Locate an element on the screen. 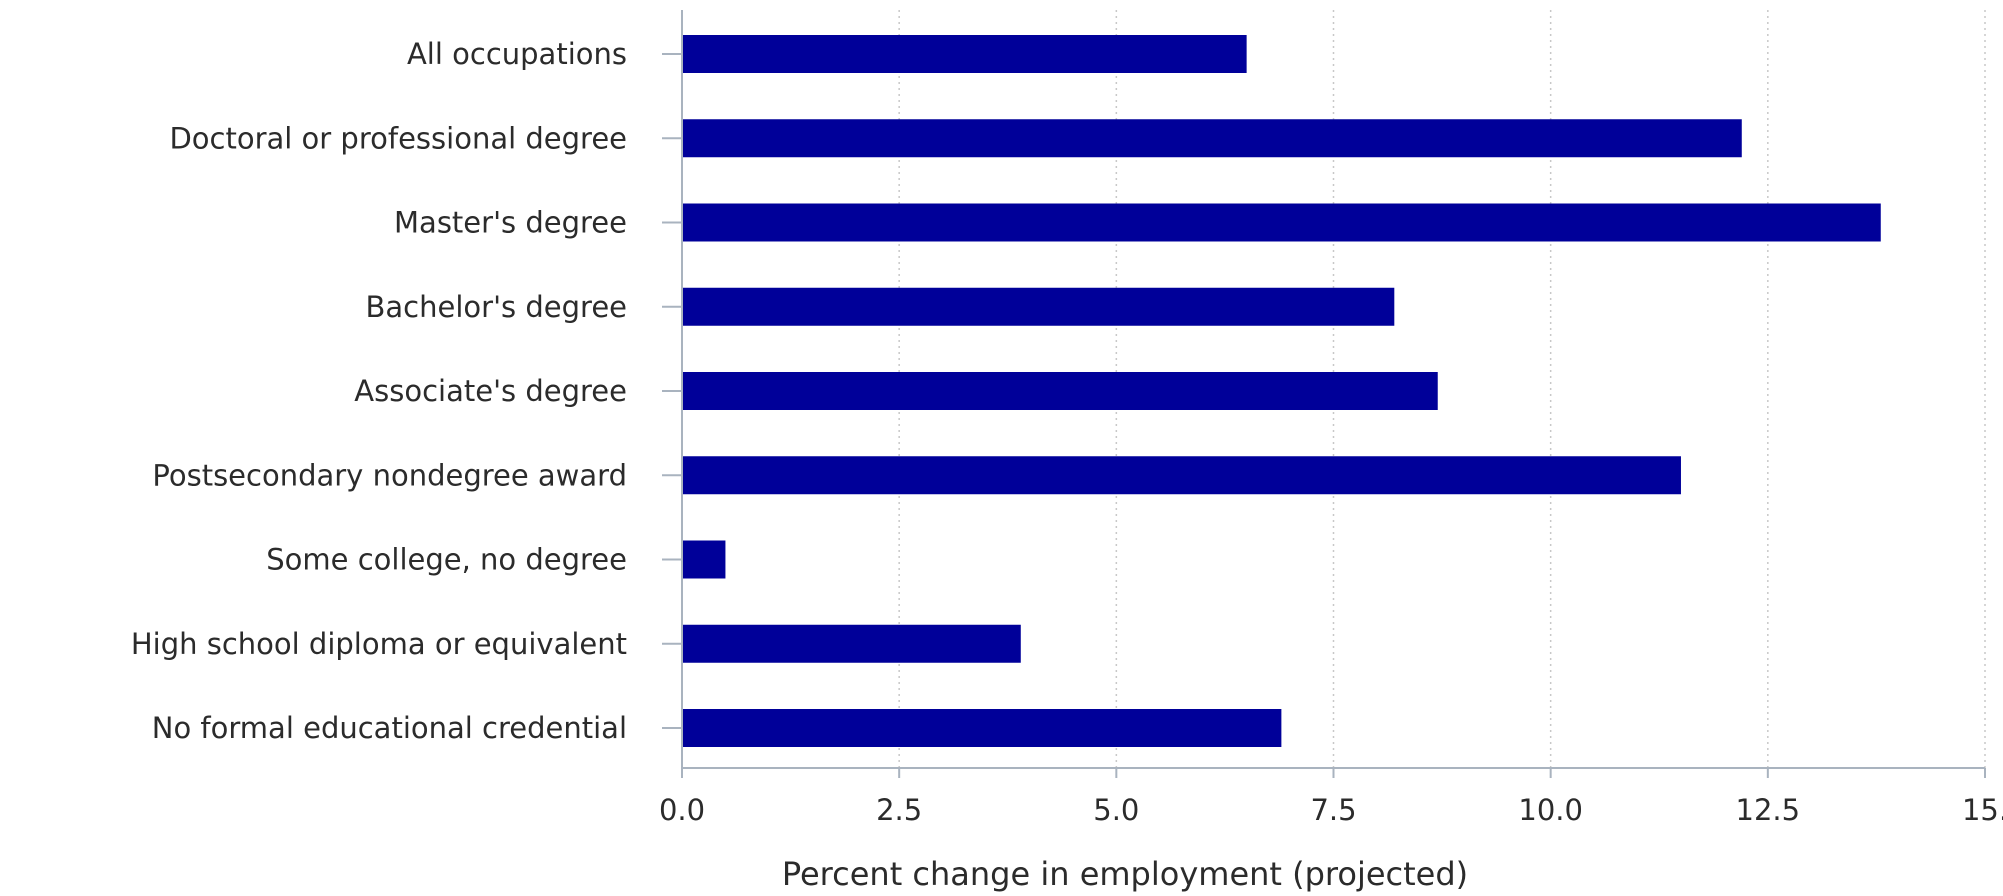 This screenshot has width=2003, height=896. category-label-8: No formal educational credential is located at coordinates (389, 728).